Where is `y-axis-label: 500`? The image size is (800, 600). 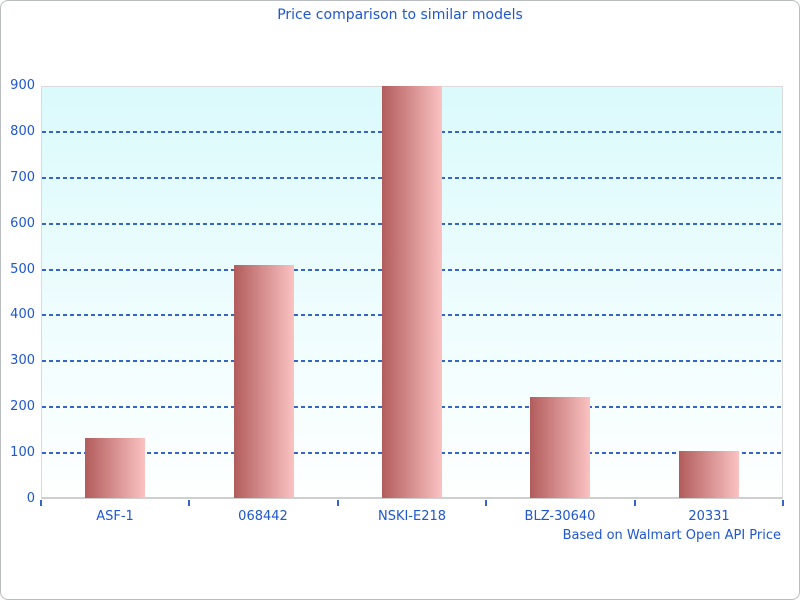
y-axis-label: 500 is located at coordinates (22, 269).